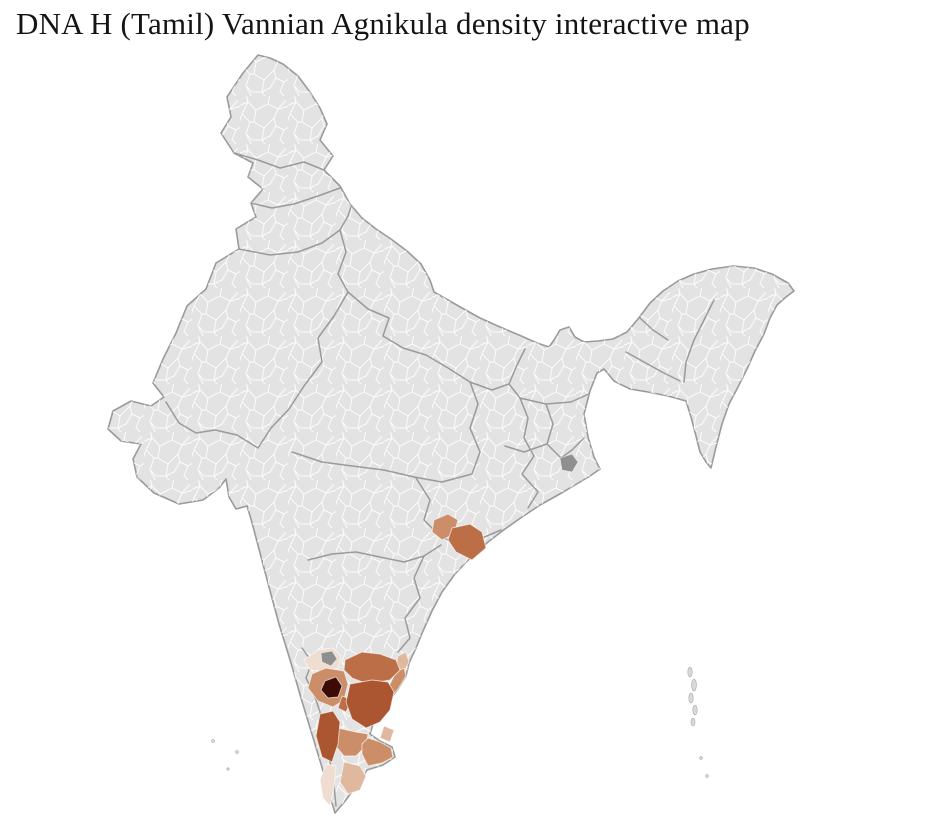 The width and height of the screenshot is (933, 835). I want to click on density-level-high, so click(412, 618).